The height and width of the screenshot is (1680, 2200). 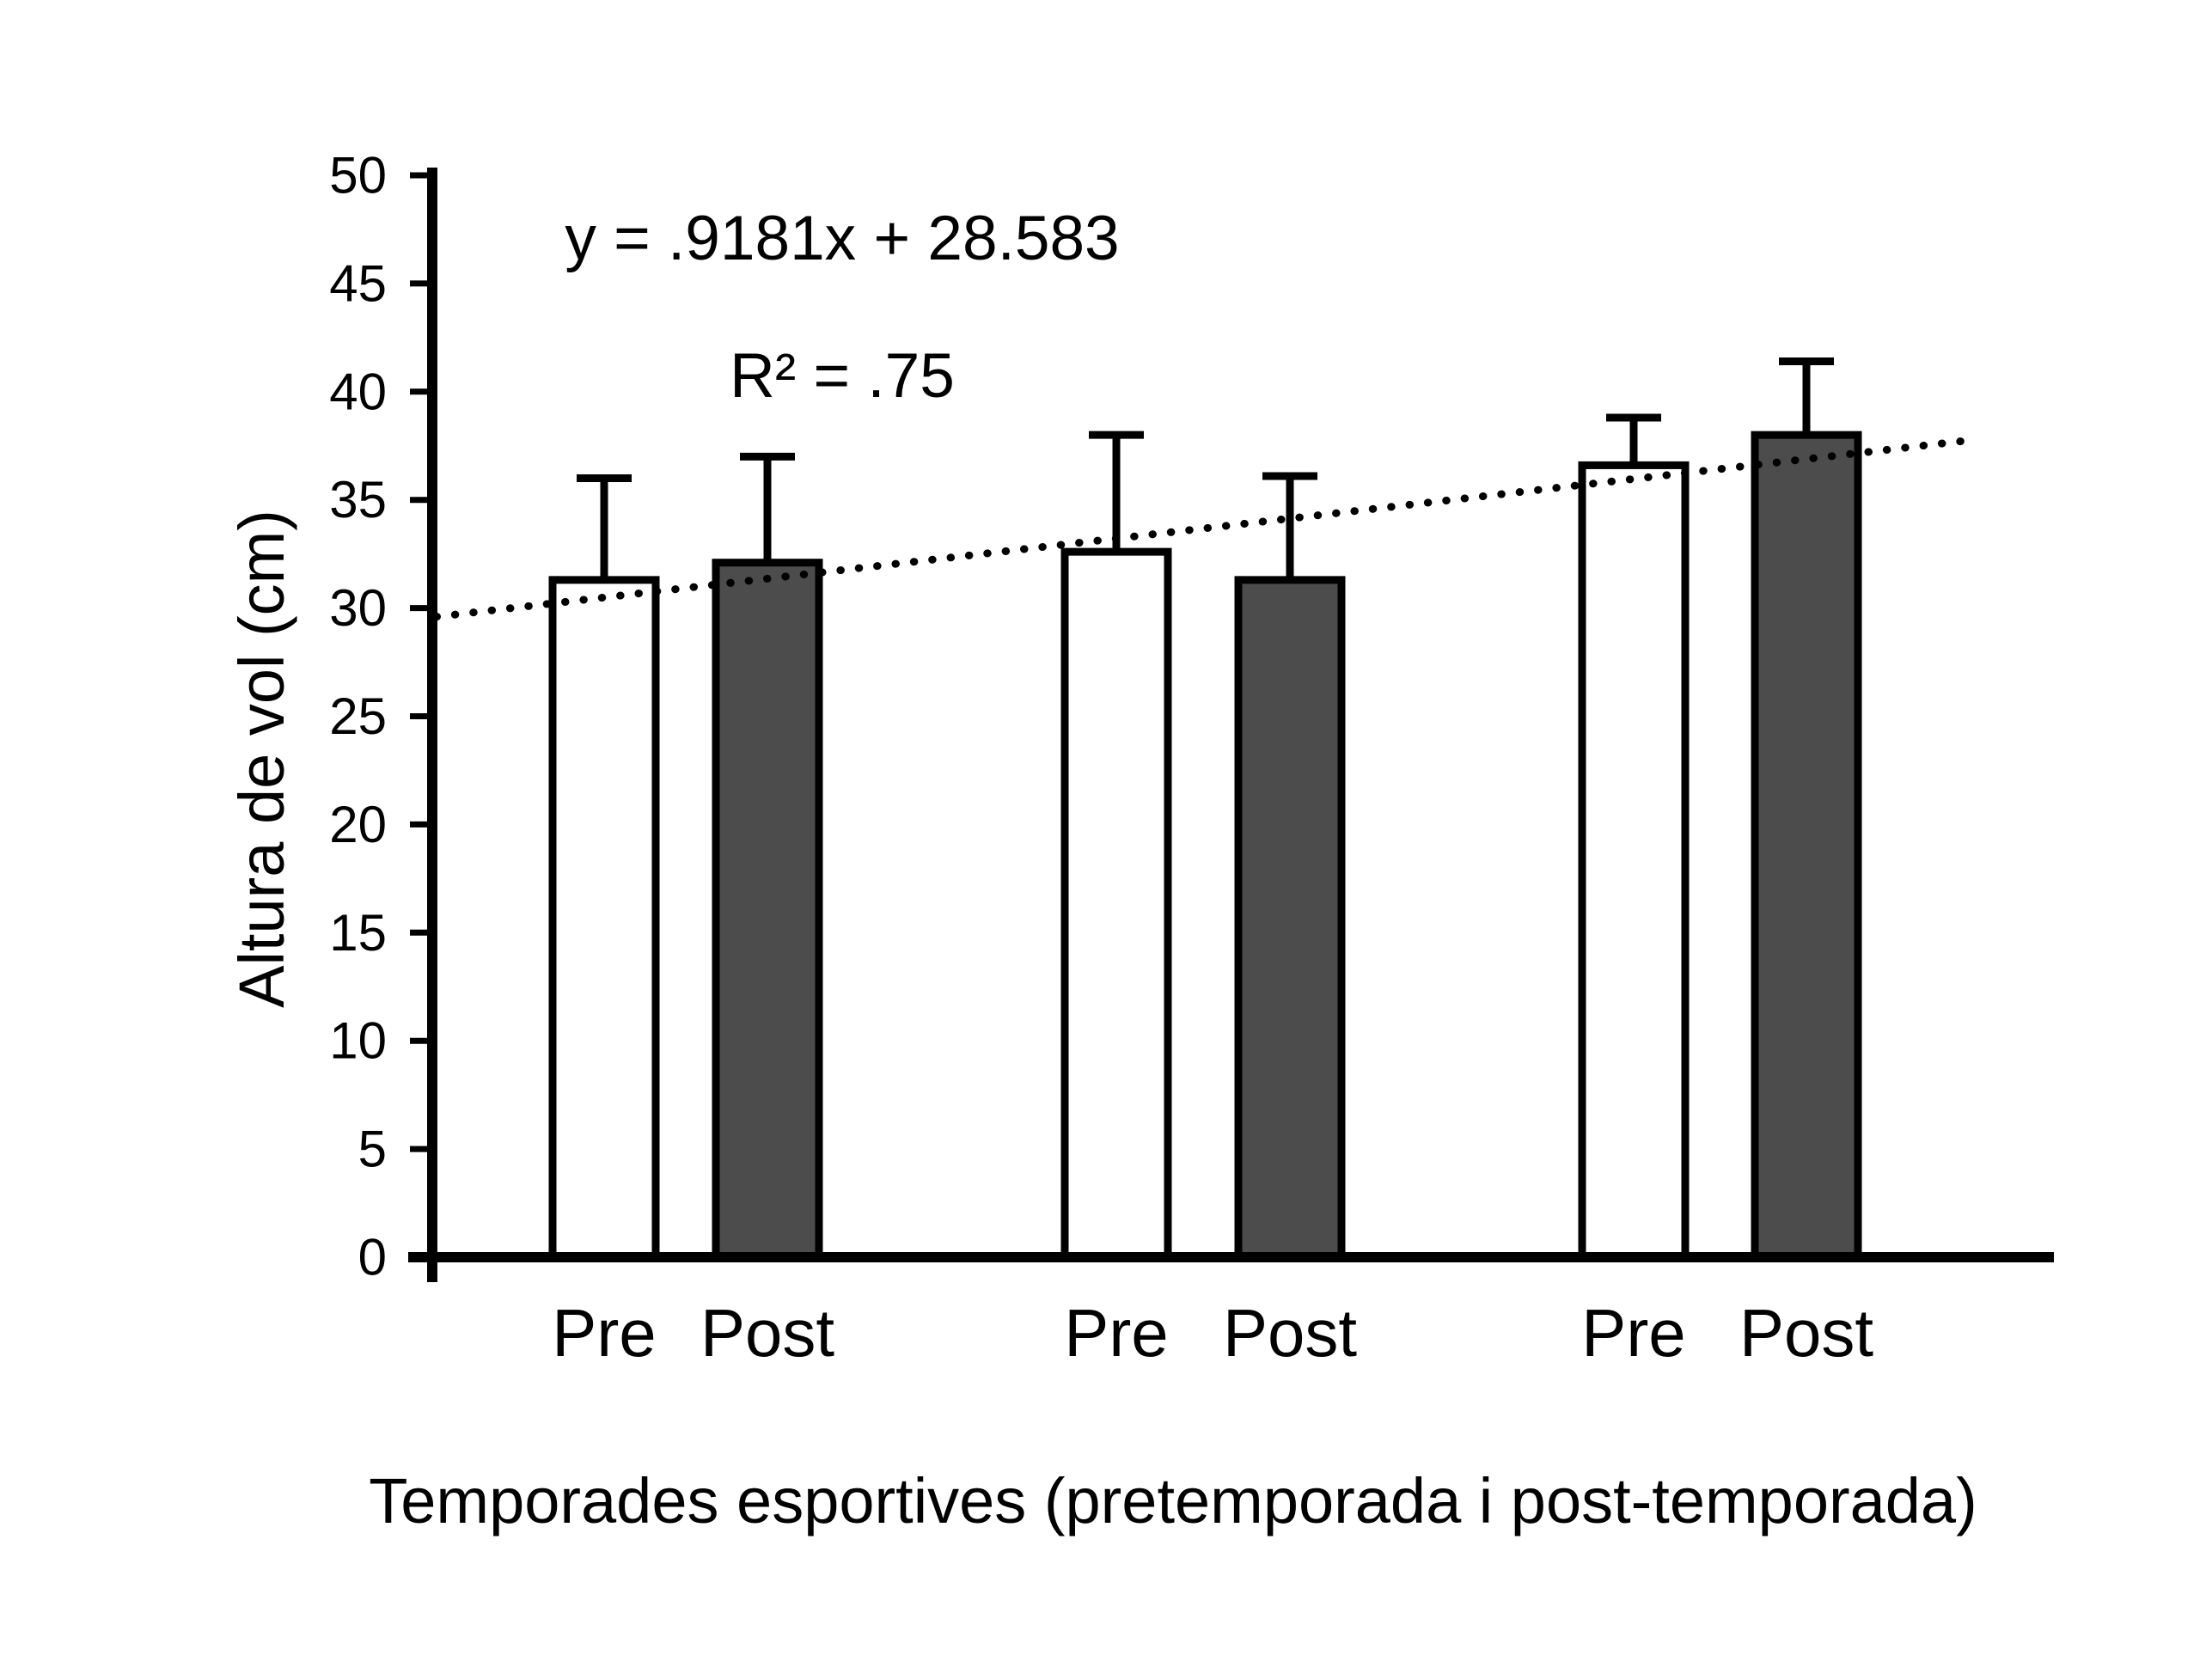 I want to click on y-tick-label-25: 25, so click(x=358, y=716).